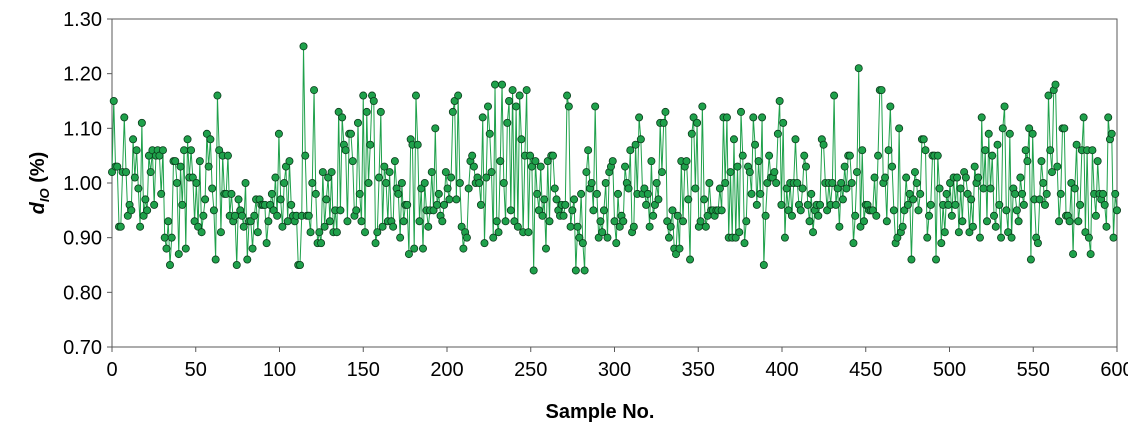 This screenshot has height=427, width=1128. I want to click on y-axis-title-subscript: IO, so click(44, 195).